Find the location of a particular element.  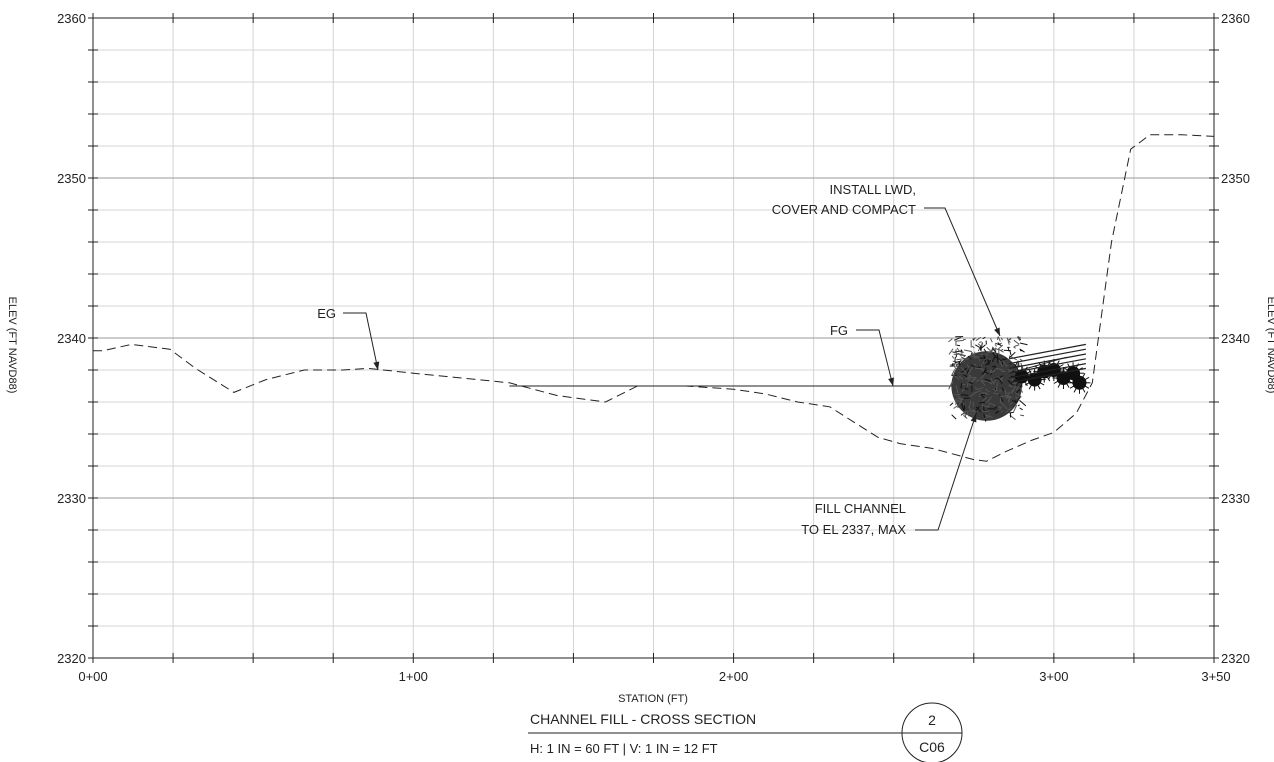

lwd-arrowhead is located at coordinates (997, 331).